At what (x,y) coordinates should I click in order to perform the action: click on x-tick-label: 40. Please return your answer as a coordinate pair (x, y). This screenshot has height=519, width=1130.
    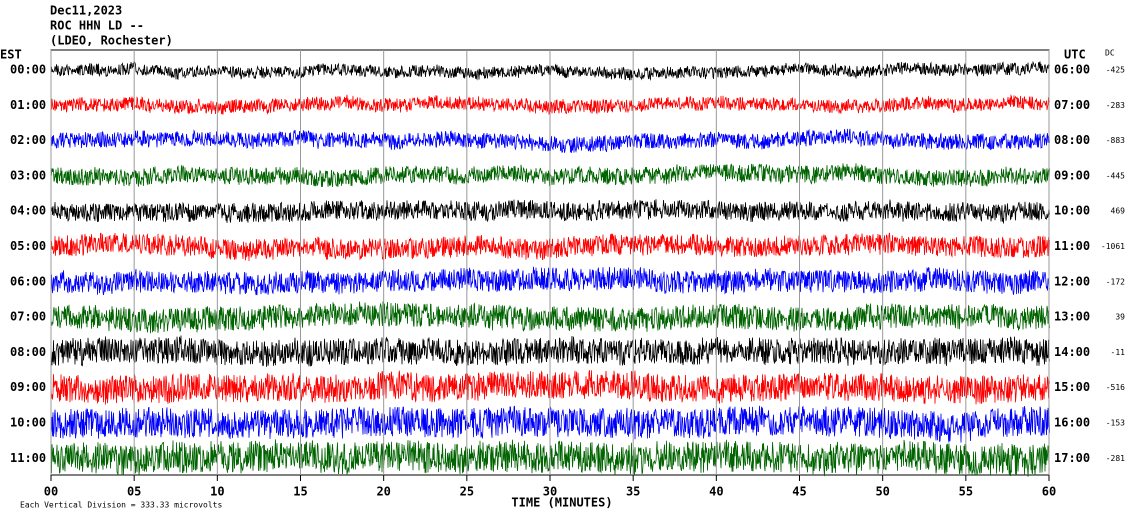
    Looking at the image, I should click on (716, 492).